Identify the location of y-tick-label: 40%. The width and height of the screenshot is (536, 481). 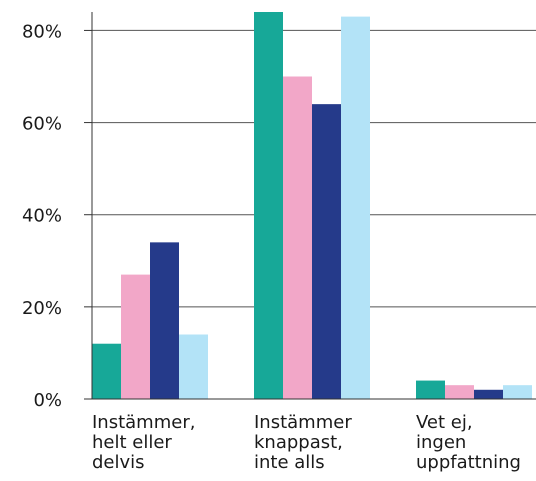
(42, 216).